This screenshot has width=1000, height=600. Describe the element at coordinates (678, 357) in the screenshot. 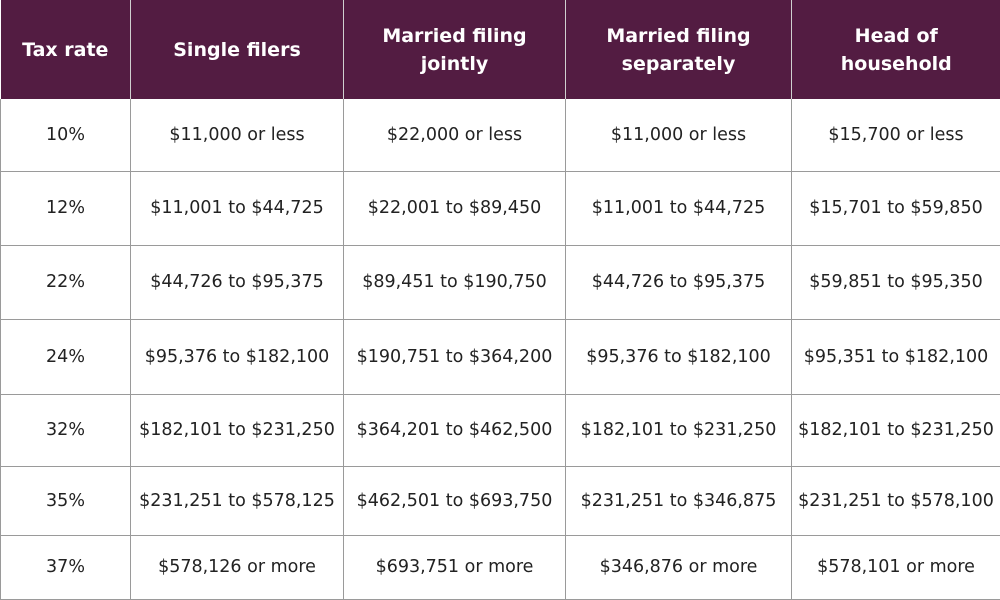

I see `cell-married-separately: $95,376 to $182,100` at that location.